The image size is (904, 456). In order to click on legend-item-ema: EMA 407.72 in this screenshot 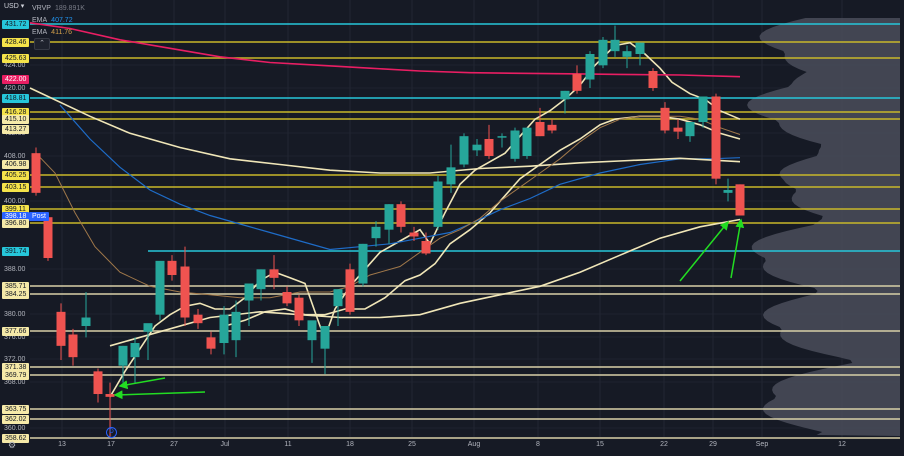, I will do `click(52, 20)`.